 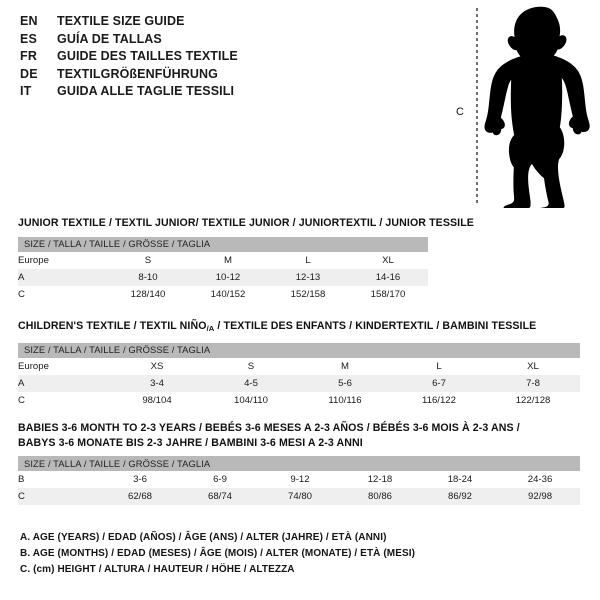 I want to click on language-row: ES GUÍA DE TALLAS, so click(x=230, y=41).